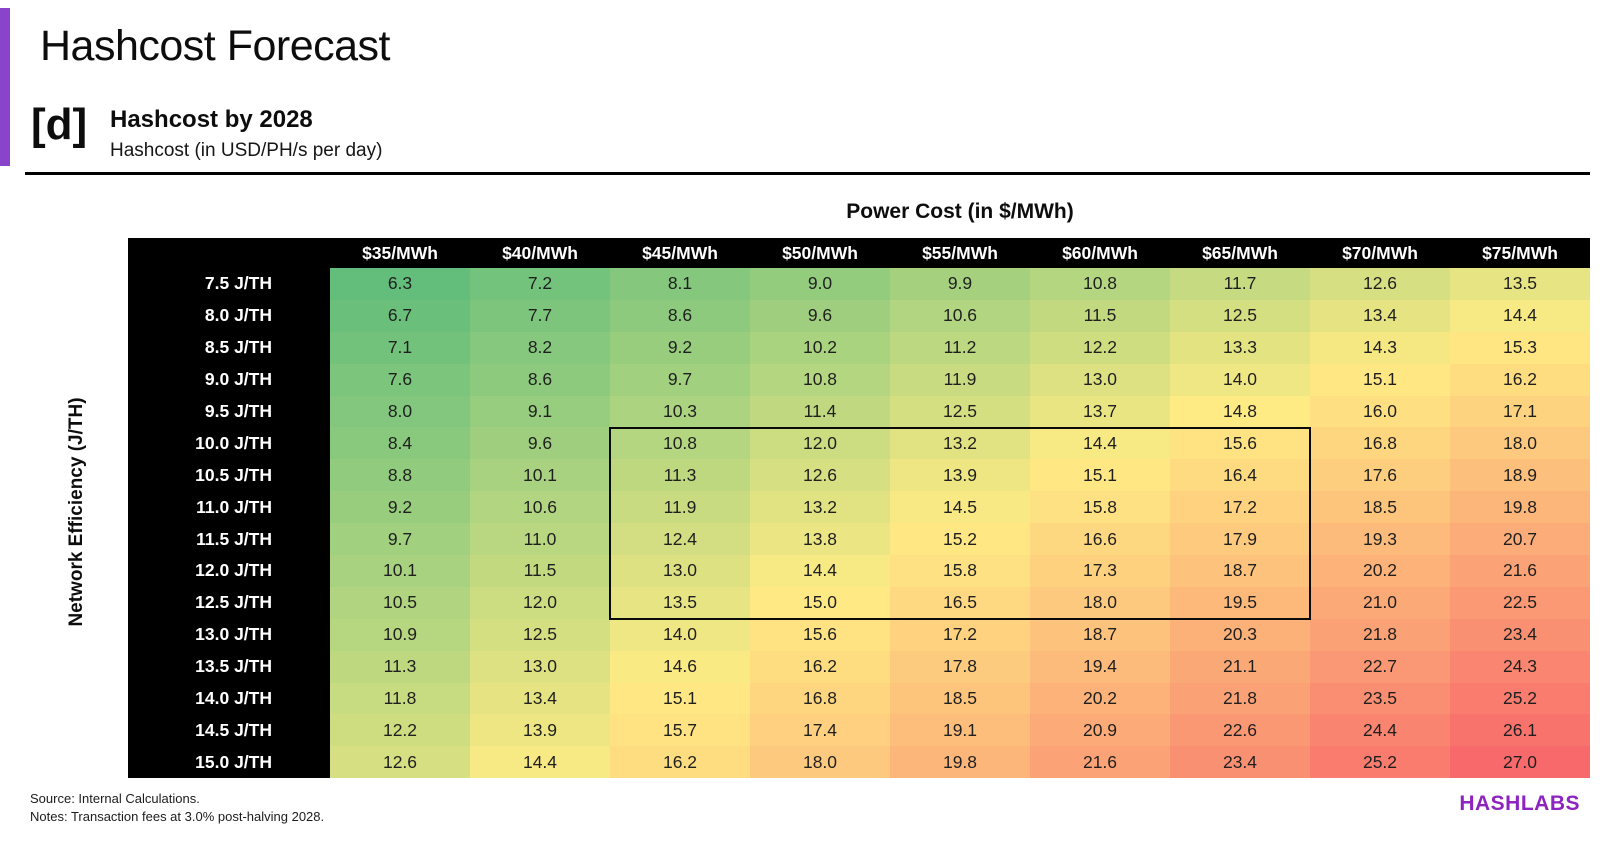 This screenshot has width=1600, height=844. What do you see at coordinates (1240, 730) in the screenshot?
I see `heatmap-cell: 22.6` at bounding box center [1240, 730].